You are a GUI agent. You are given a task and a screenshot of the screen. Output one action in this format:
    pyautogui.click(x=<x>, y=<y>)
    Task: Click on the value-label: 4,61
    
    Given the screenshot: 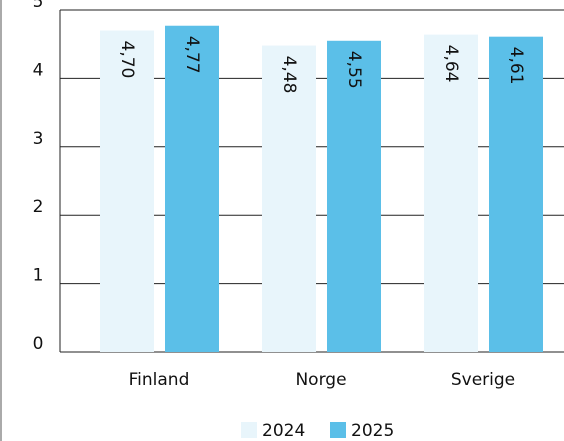 What is the action you would take?
    pyautogui.click(x=516, y=66)
    